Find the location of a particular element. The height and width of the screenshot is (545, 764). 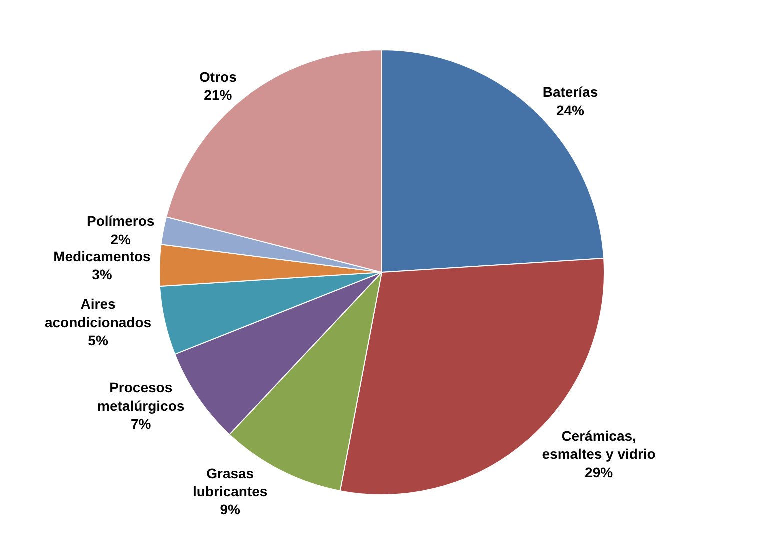

slice-label: Procesos metalúrgicos is located at coordinates (141, 397).